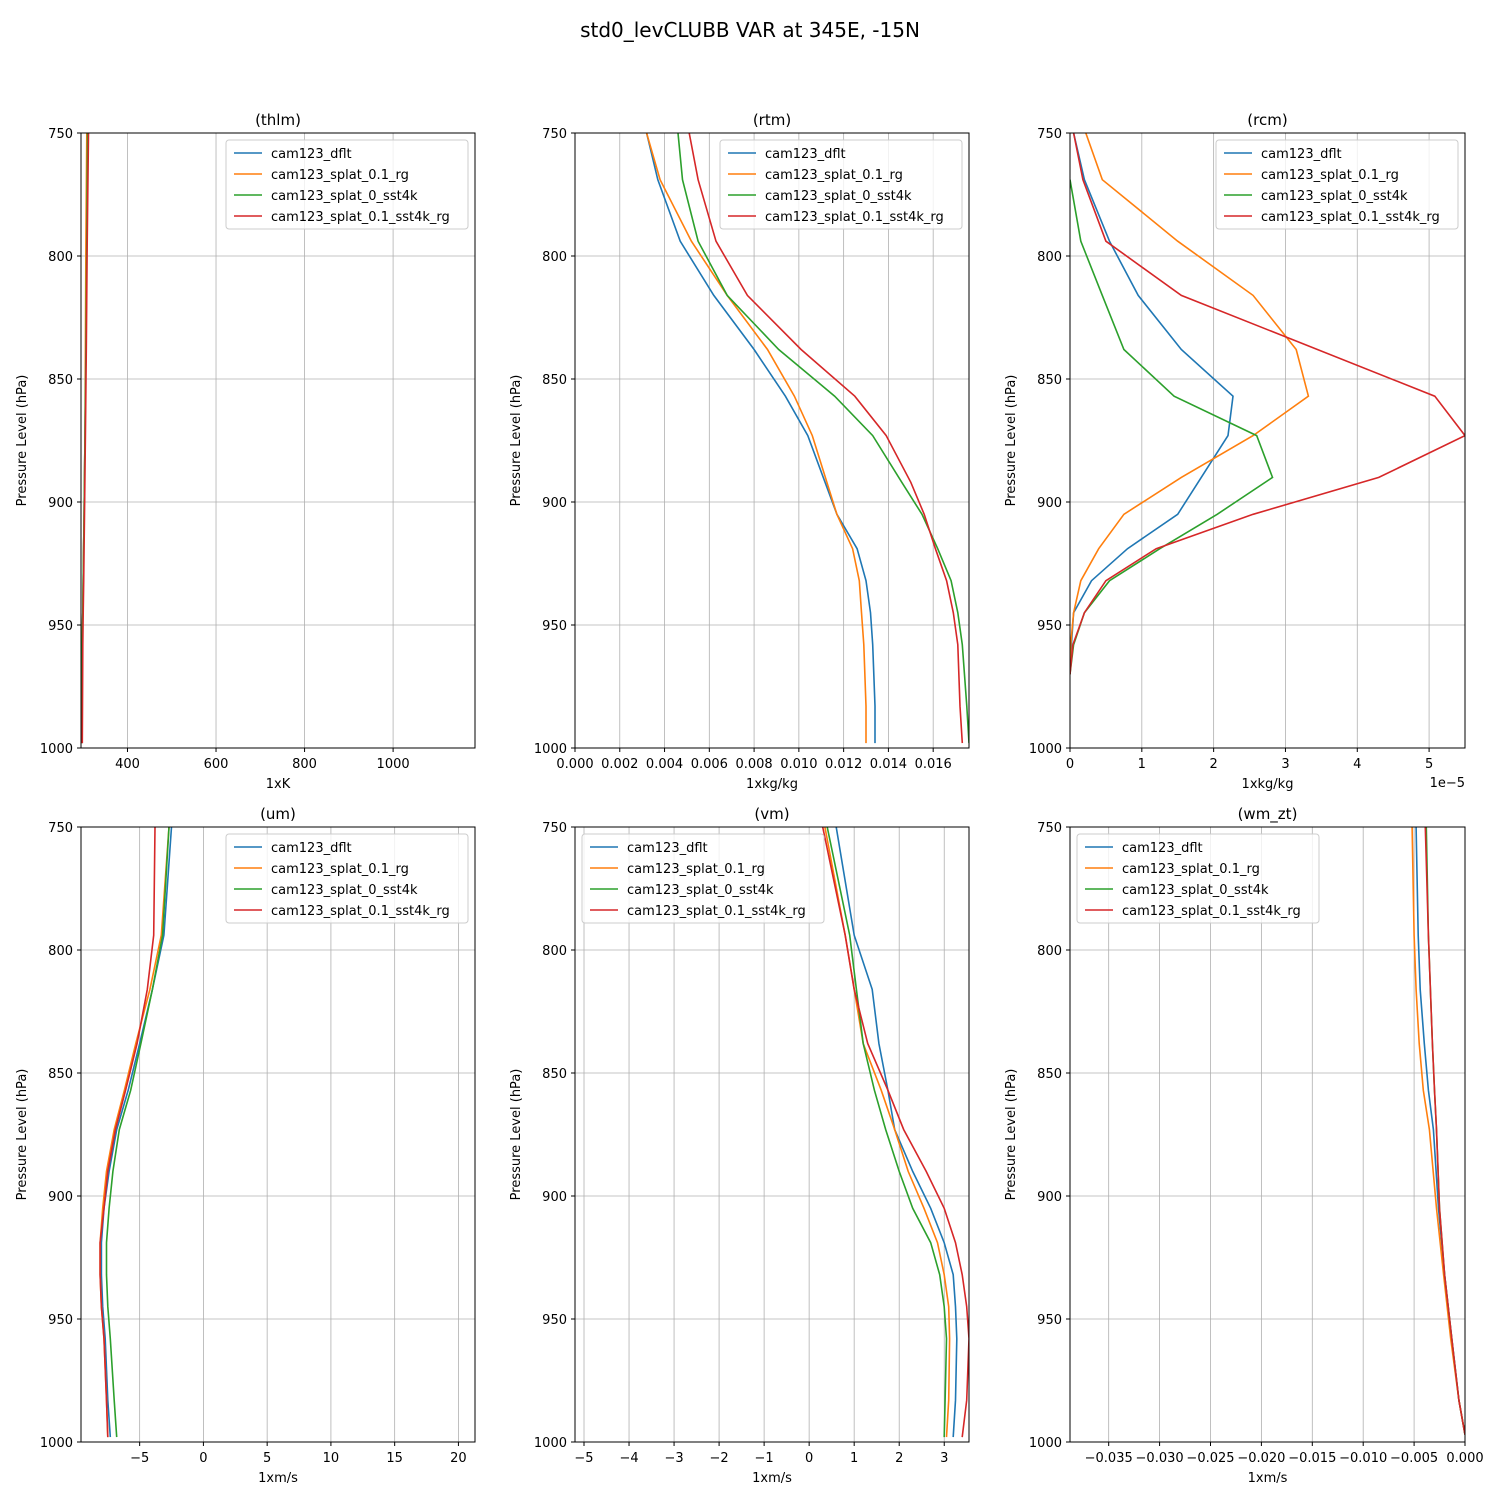  Describe the element at coordinates (278, 814) in the screenshot. I see `panel-title: (um)` at that location.